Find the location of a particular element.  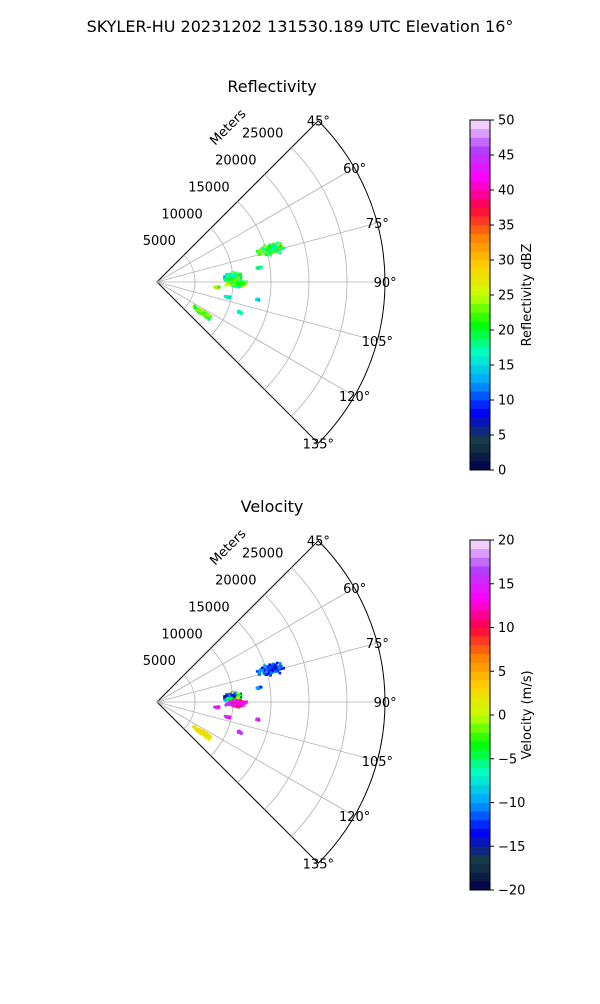

range-tick-label: 15000 is located at coordinates (208, 607).